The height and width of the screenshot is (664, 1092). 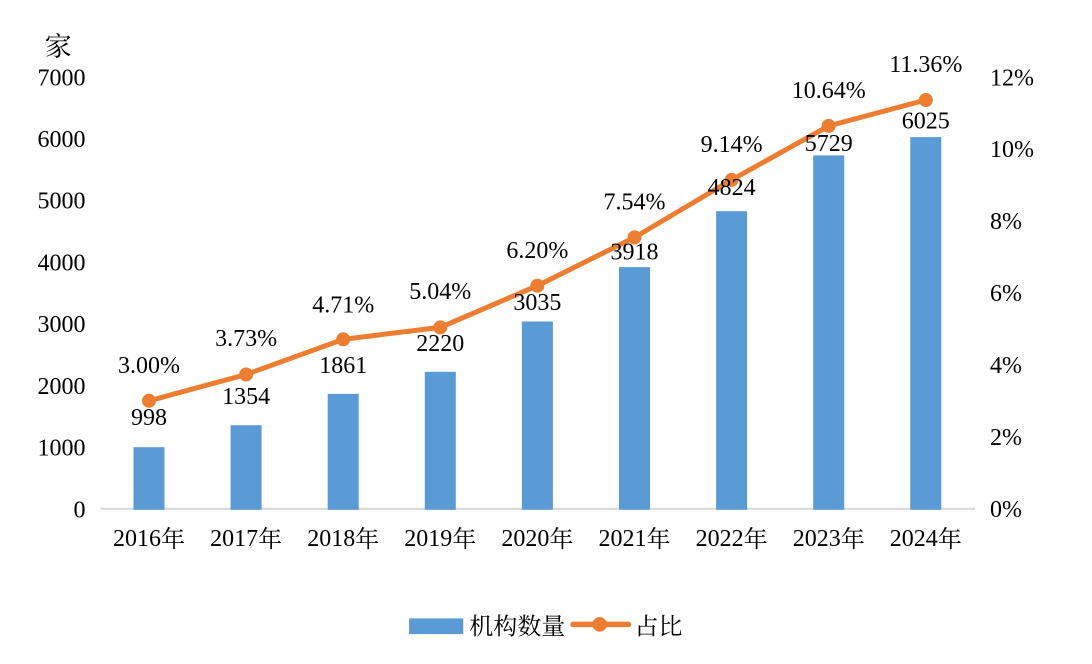 What do you see at coordinates (732, 188) in the screenshot?
I see `svg-text: 4824` at bounding box center [732, 188].